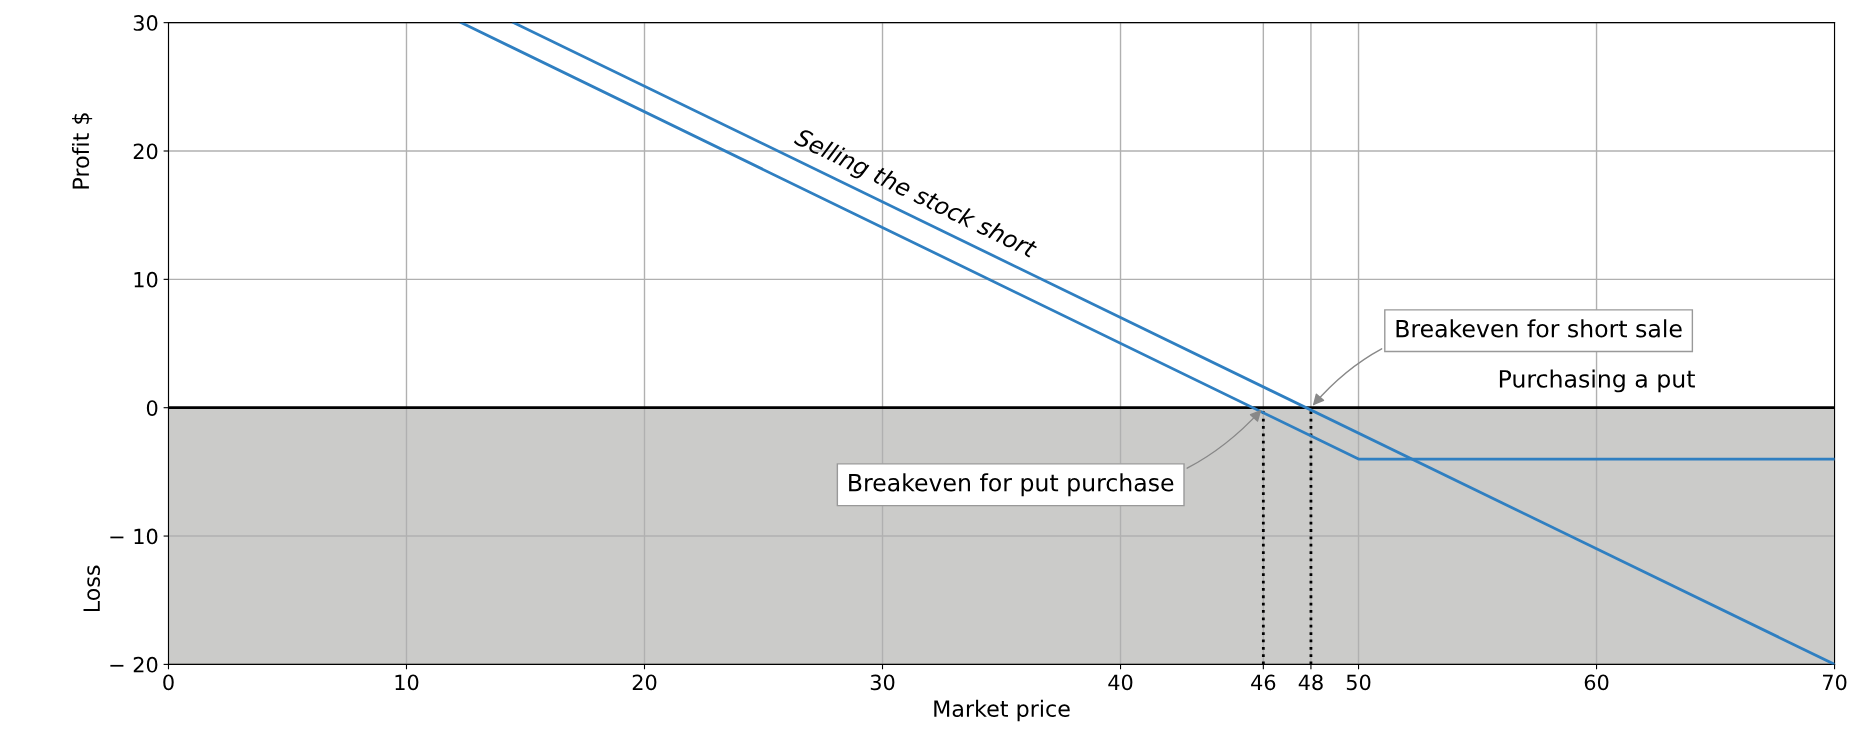 The height and width of the screenshot is (755, 1872). What do you see at coordinates (882, 682) in the screenshot?
I see `x-tick-label: 30` at bounding box center [882, 682].